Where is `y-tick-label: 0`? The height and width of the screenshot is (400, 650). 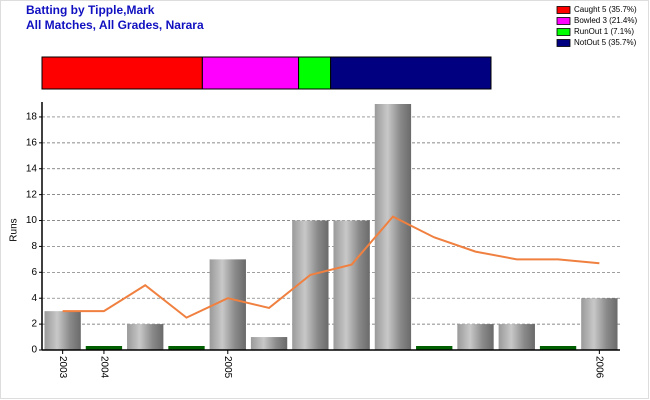 y-tick-label: 0 is located at coordinates (34, 350).